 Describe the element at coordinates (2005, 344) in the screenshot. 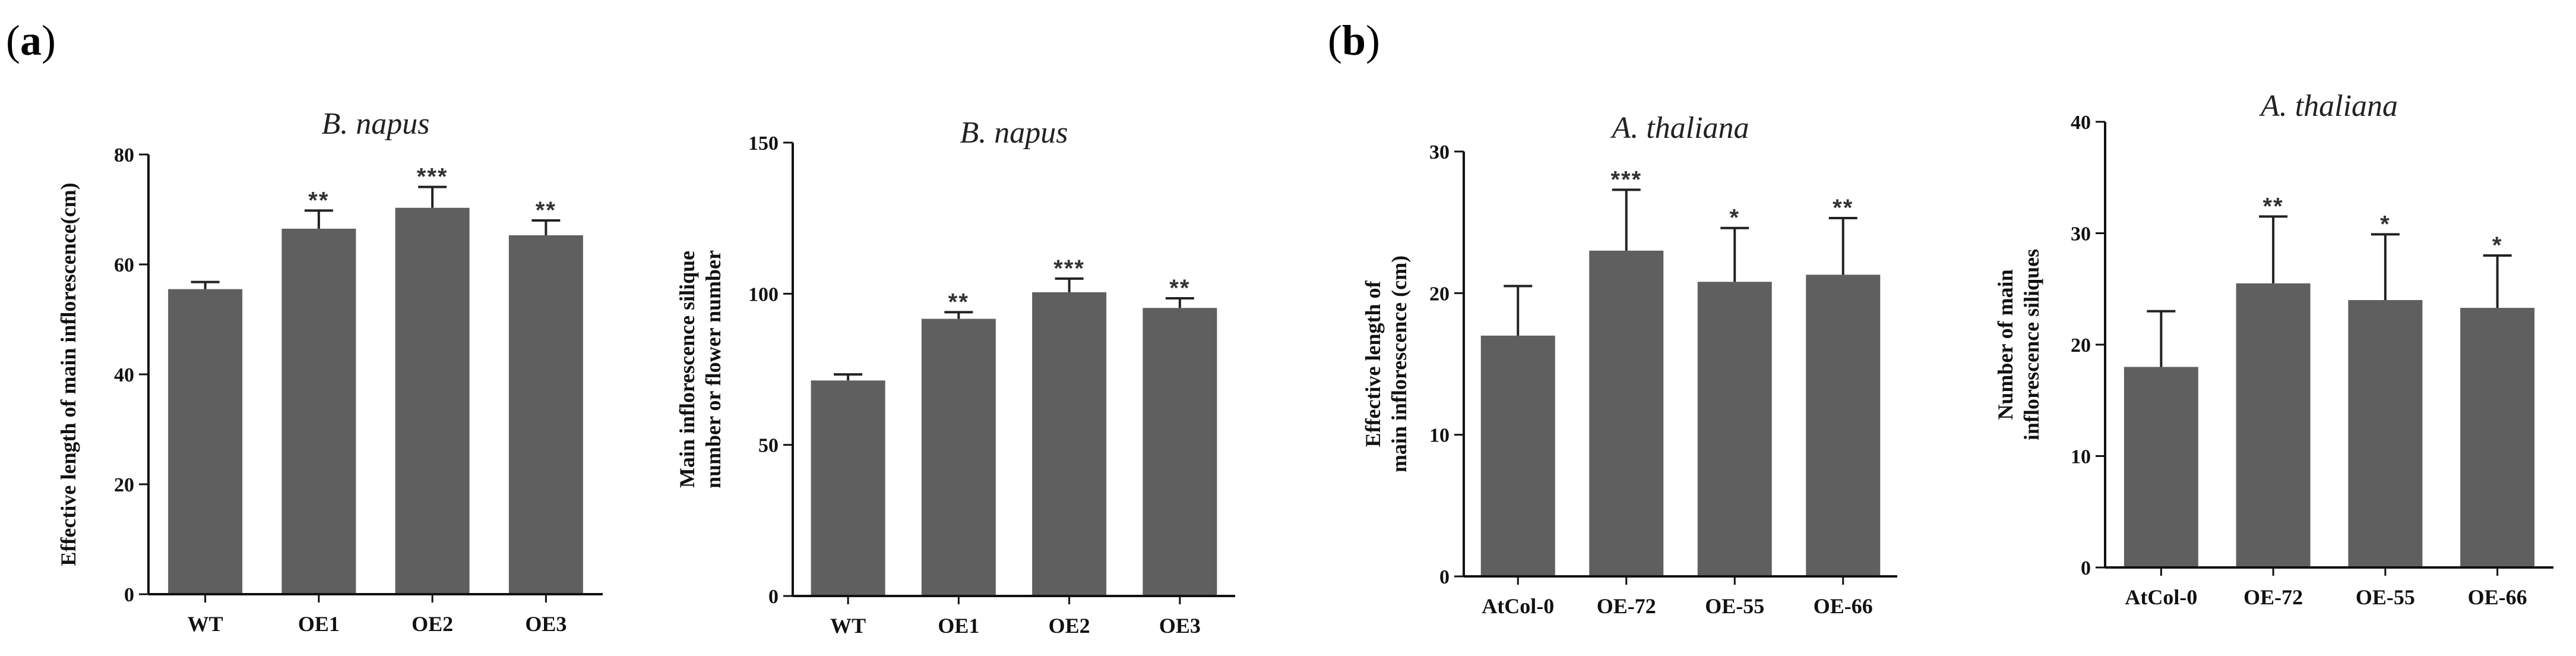

I see `y-axis-label-line: Number of main` at that location.